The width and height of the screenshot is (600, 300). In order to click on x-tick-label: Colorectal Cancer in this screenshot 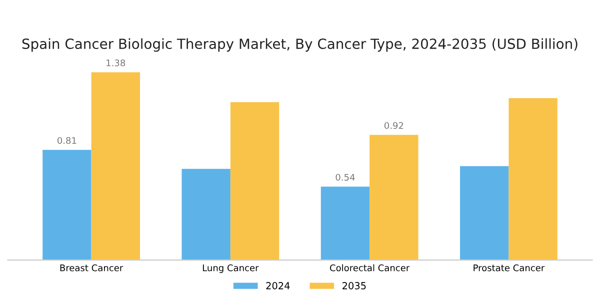, I will do `click(370, 268)`.